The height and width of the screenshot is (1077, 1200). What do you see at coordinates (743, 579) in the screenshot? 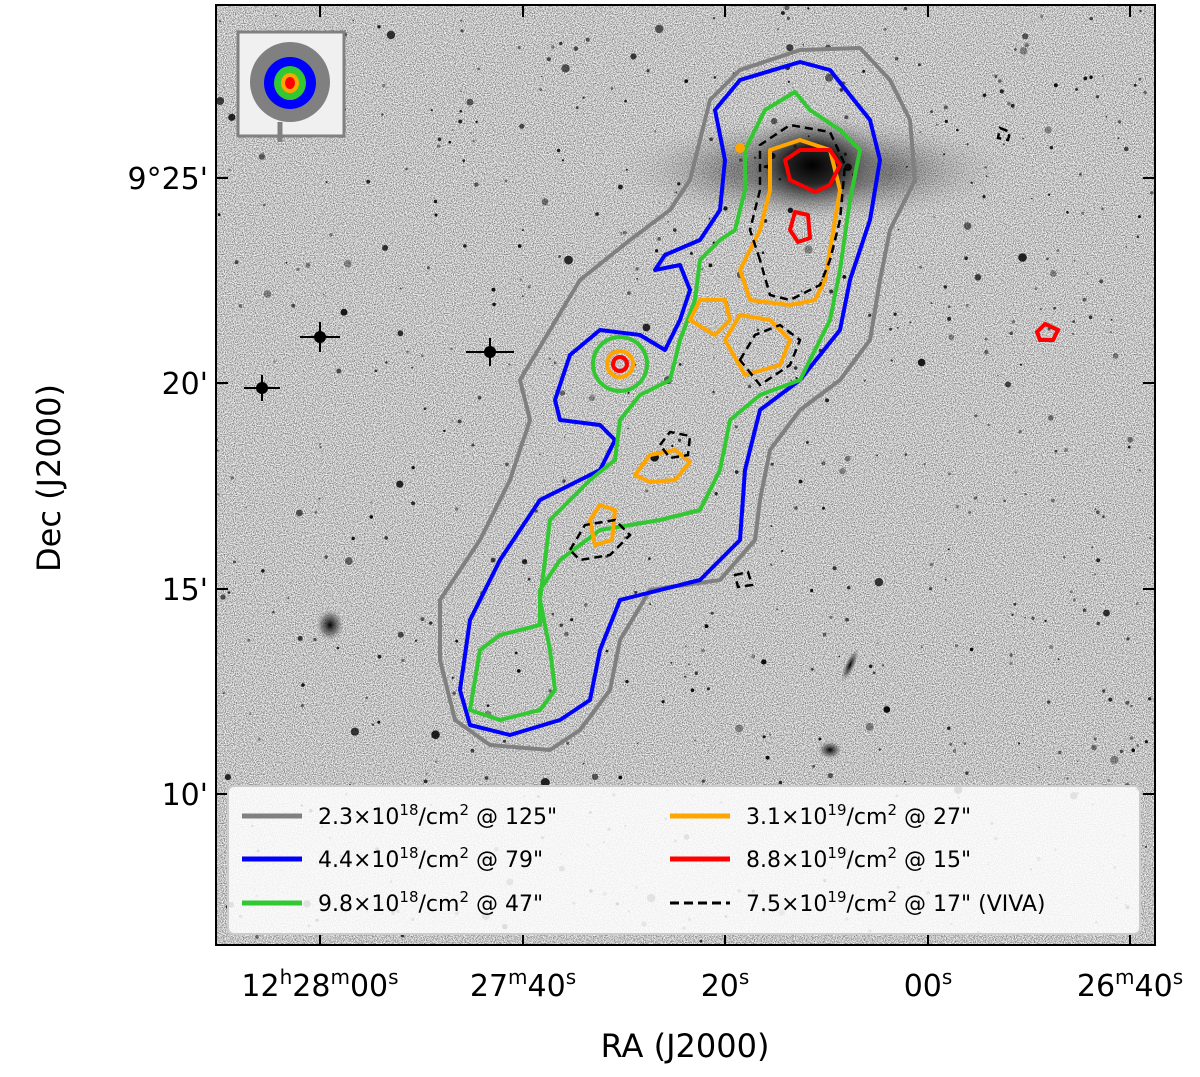
I see `contour-black-viva-e` at bounding box center [743, 579].